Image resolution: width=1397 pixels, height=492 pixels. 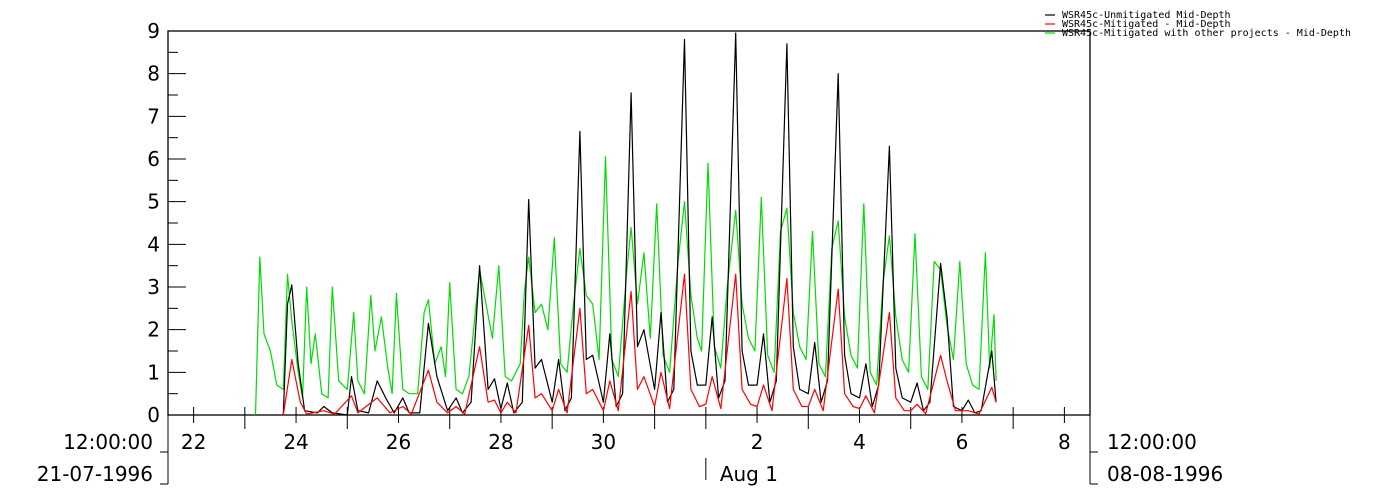 What do you see at coordinates (859, 442) in the screenshot?
I see `x-tick-label: 4` at bounding box center [859, 442].